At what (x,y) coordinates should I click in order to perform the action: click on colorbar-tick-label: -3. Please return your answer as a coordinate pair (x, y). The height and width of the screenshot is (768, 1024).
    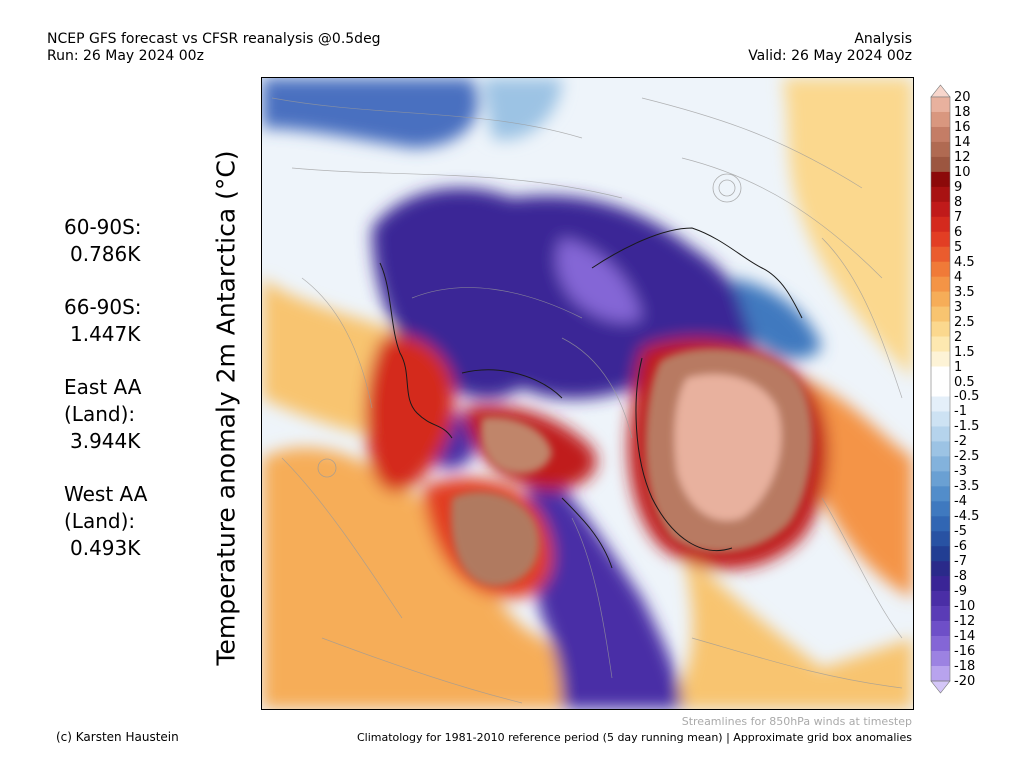
    Looking at the image, I should click on (960, 472).